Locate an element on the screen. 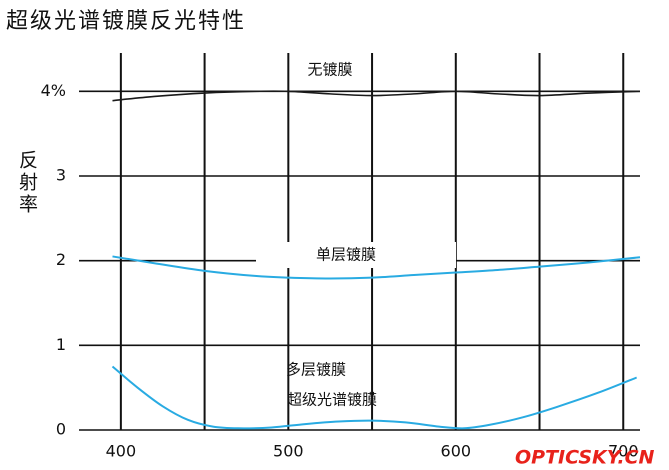 This screenshot has width=669, height=470. y-tick-label: 0 is located at coordinates (61, 429).